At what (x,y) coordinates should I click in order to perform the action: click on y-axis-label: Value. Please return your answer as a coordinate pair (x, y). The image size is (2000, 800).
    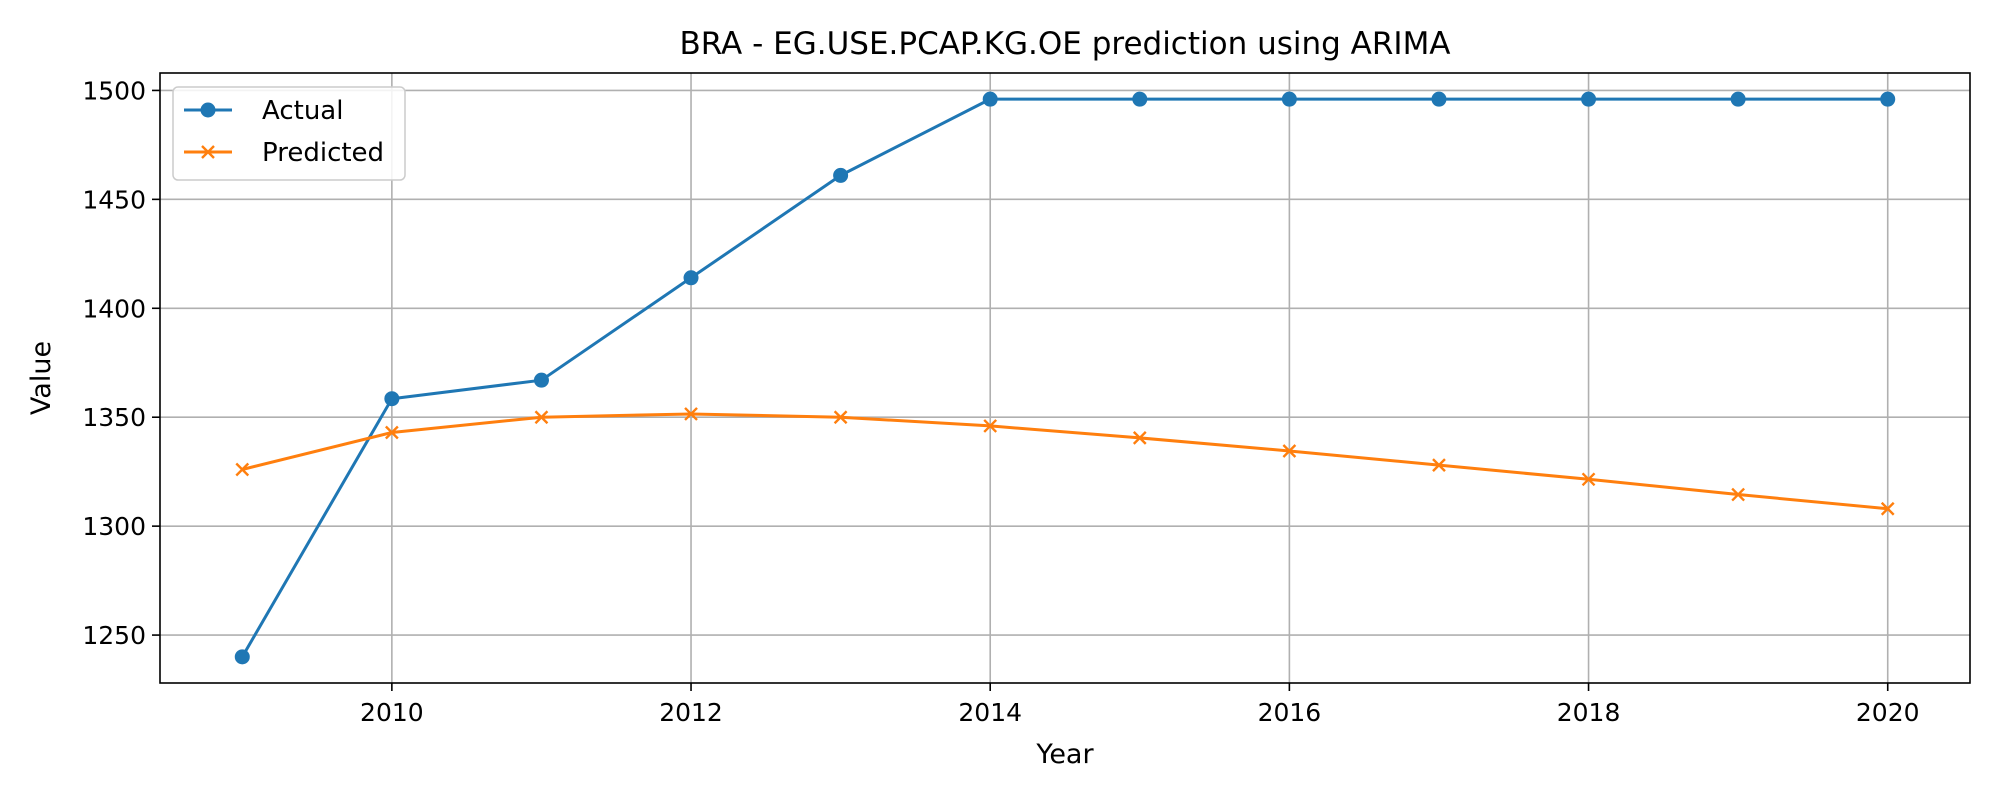
    Looking at the image, I should click on (41, 378).